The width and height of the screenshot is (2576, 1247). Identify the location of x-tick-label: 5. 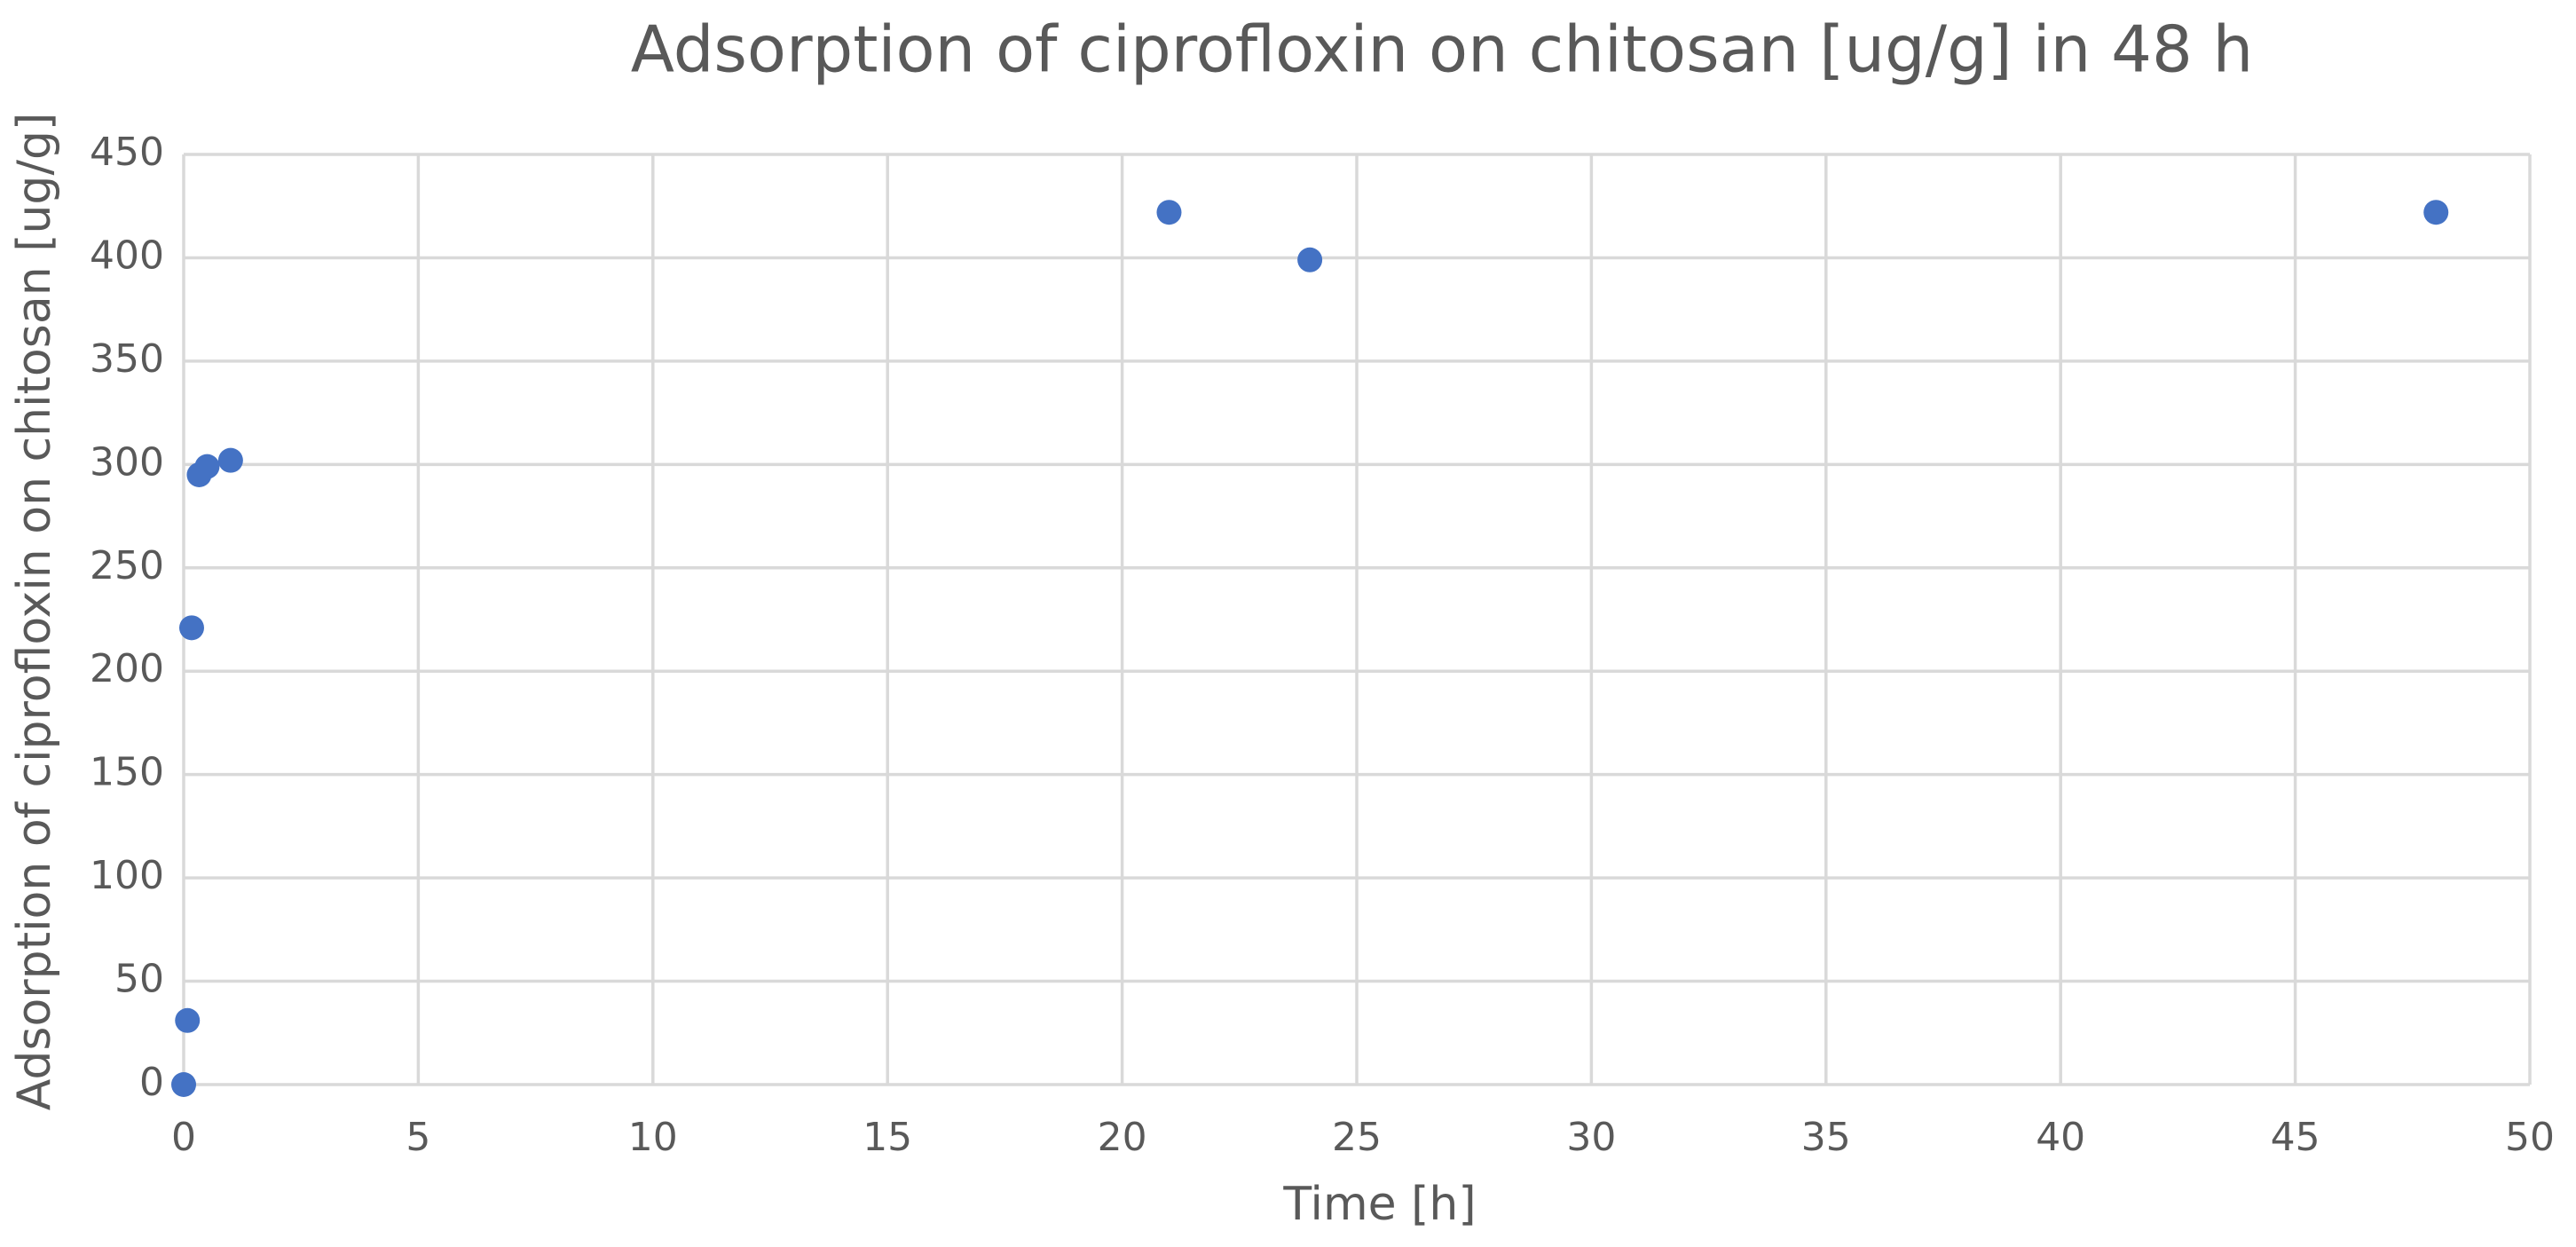
(418, 1137).